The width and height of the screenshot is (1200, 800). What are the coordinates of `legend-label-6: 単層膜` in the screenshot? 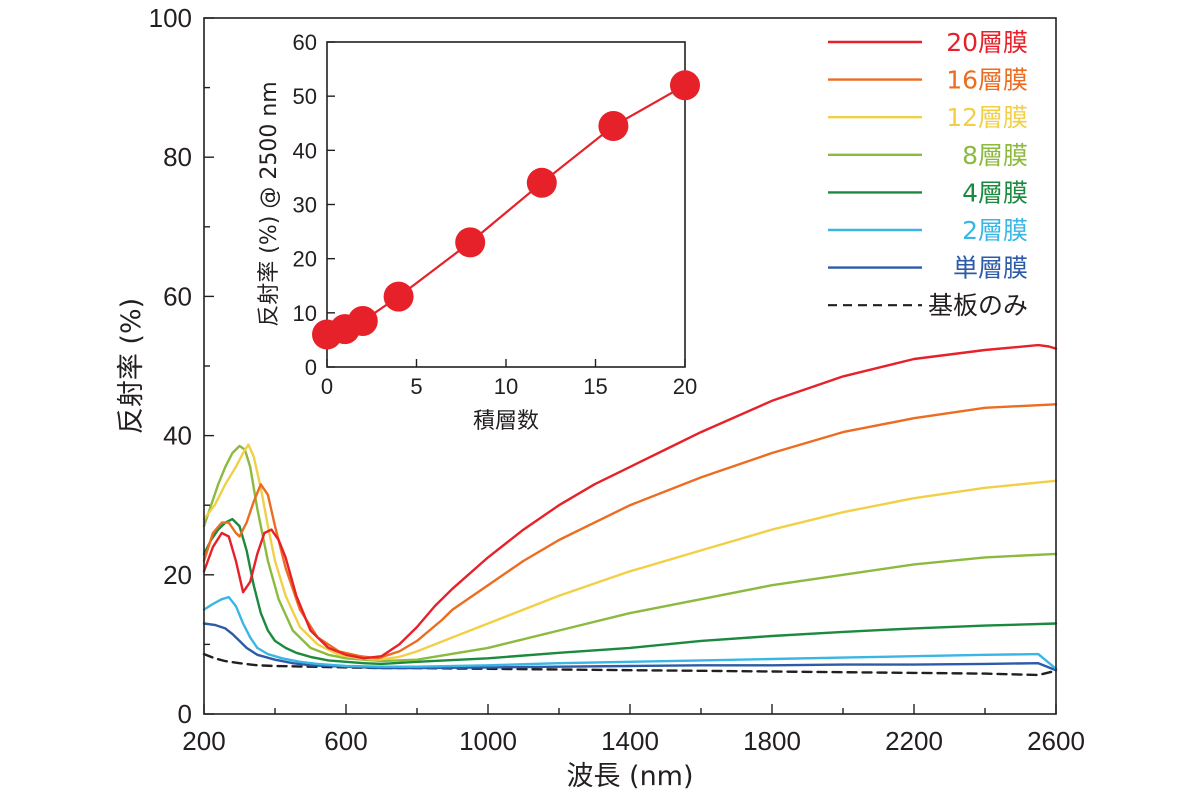 It's located at (990, 268).